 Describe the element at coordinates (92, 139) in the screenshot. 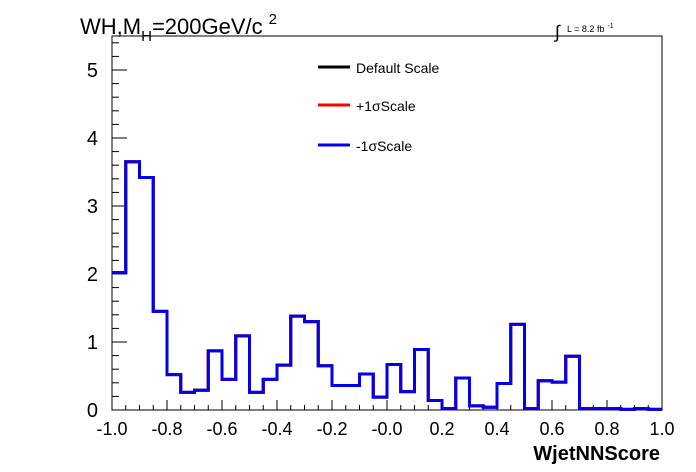

I see `y-tick-label: 4` at that location.